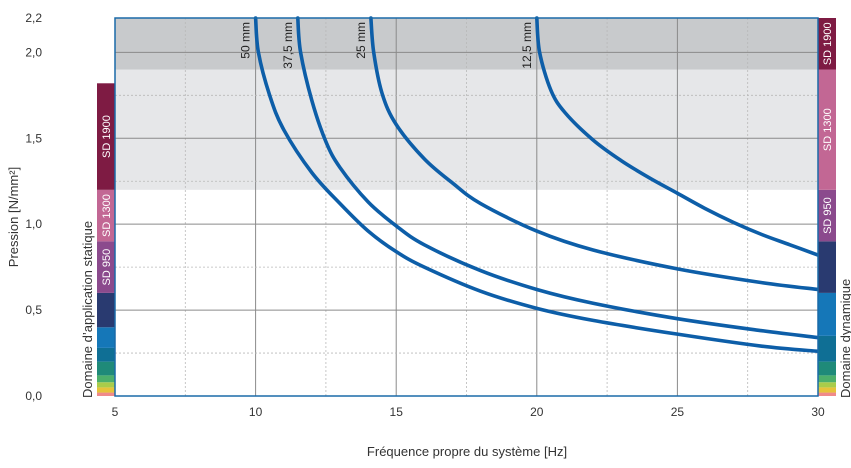 Image resolution: width=851 pixels, height=468 pixels. I want to click on y-tick-label: 1,5, so click(33, 138).